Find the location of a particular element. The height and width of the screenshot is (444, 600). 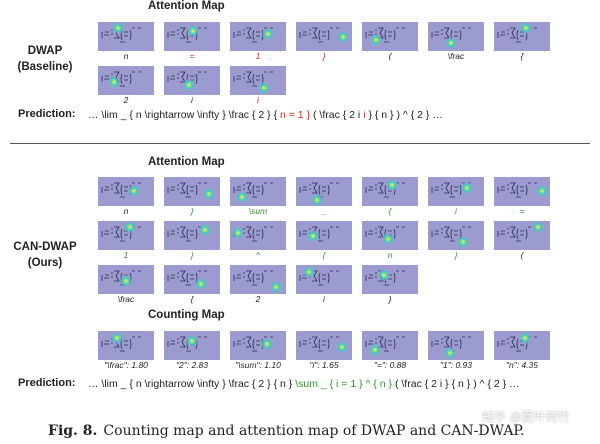

model-name: (Baseline) is located at coordinates (45, 67).